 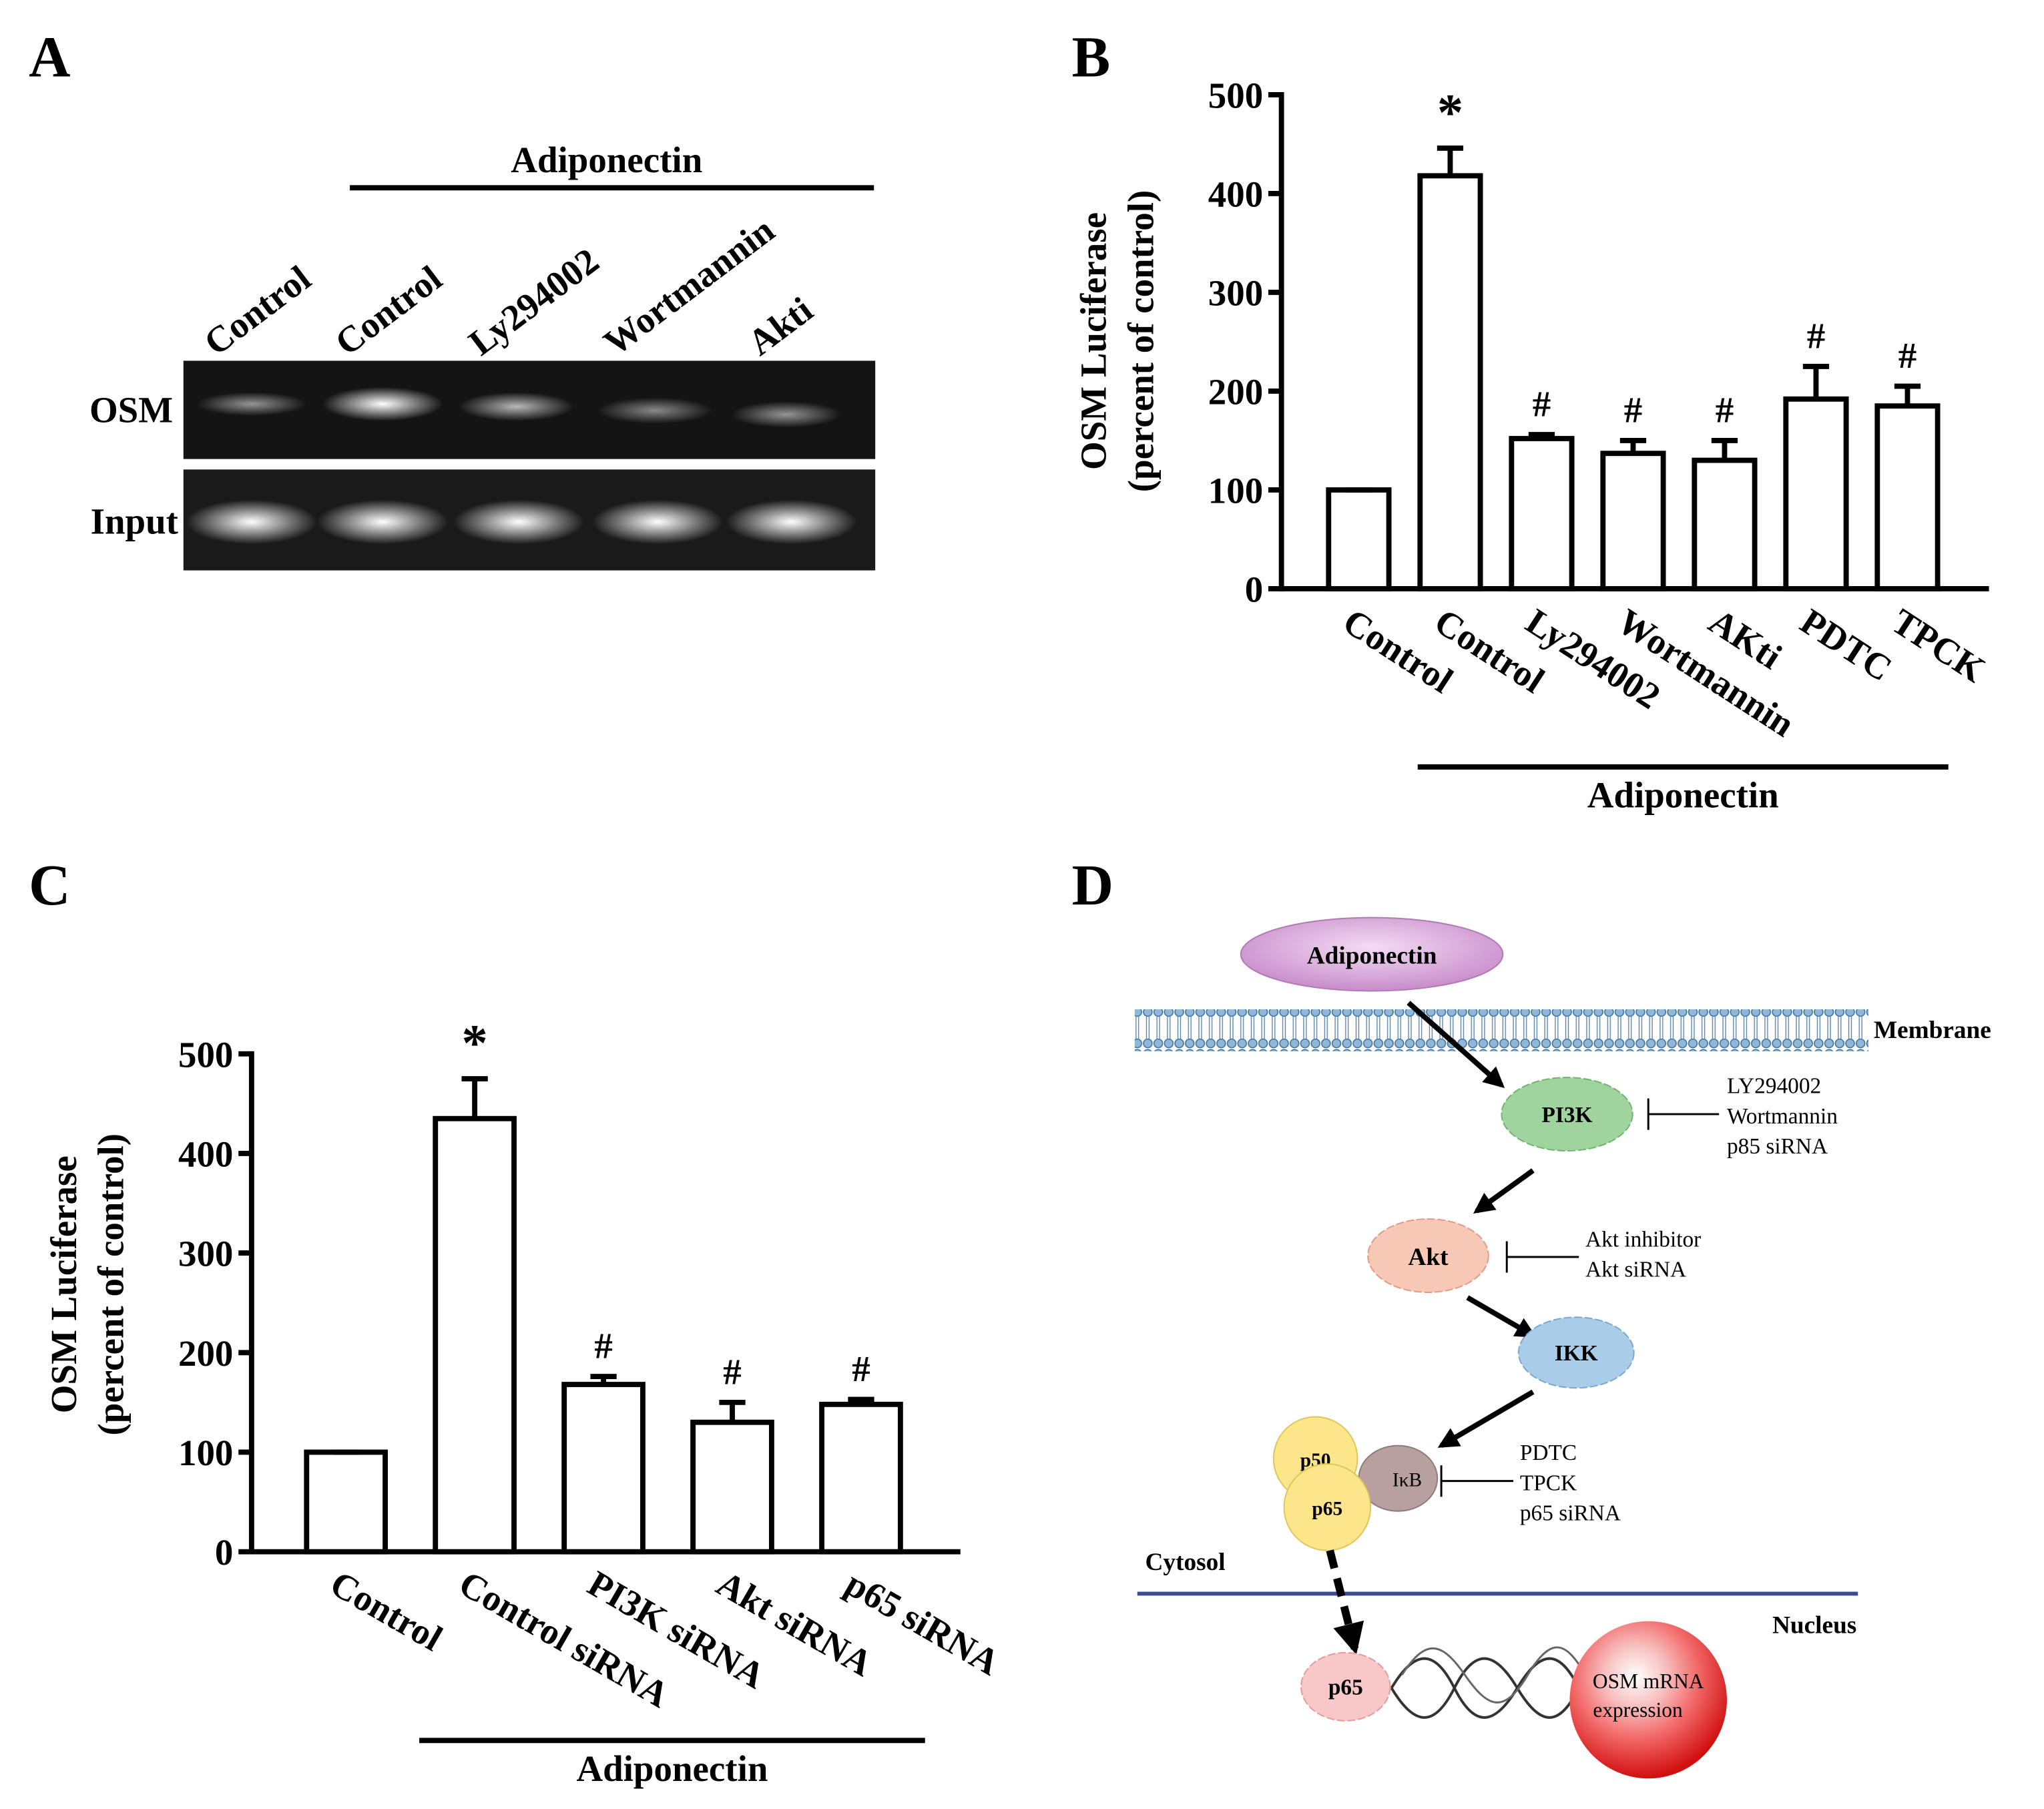 What do you see at coordinates (1932, 1030) in the screenshot?
I see `membrane-label: Membrane` at bounding box center [1932, 1030].